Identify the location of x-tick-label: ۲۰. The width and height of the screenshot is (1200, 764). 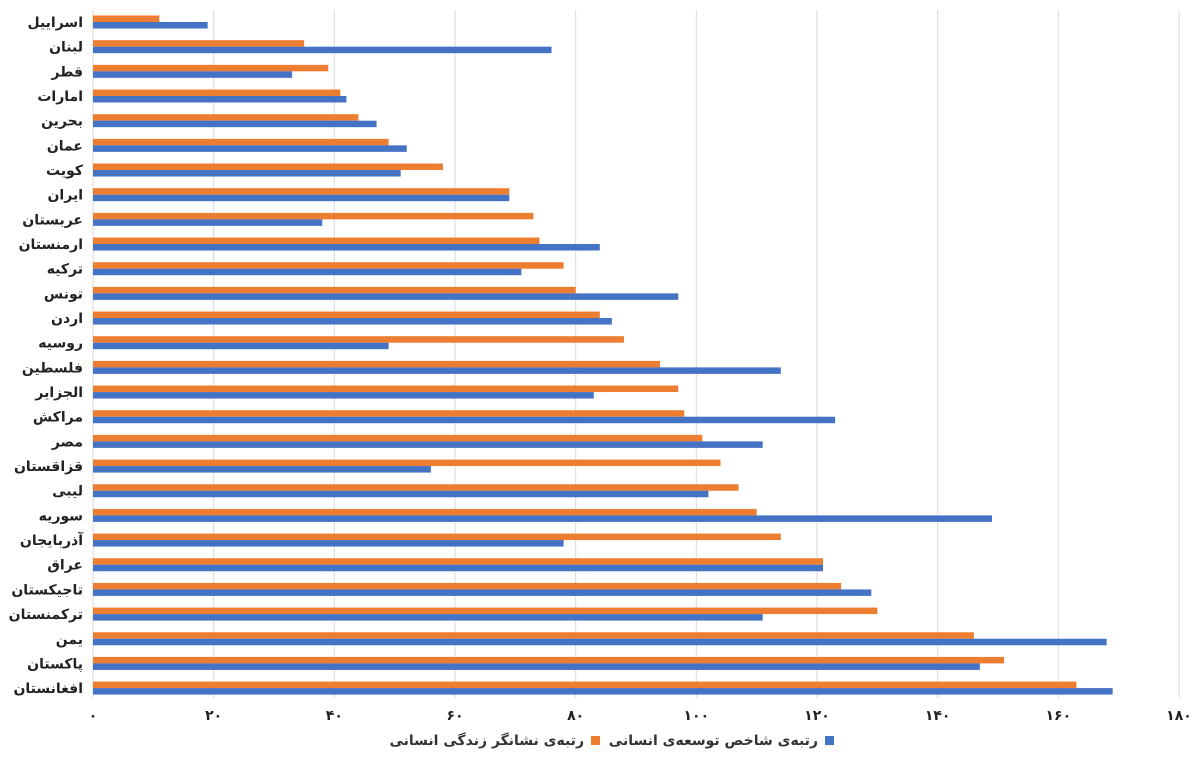
(213, 716).